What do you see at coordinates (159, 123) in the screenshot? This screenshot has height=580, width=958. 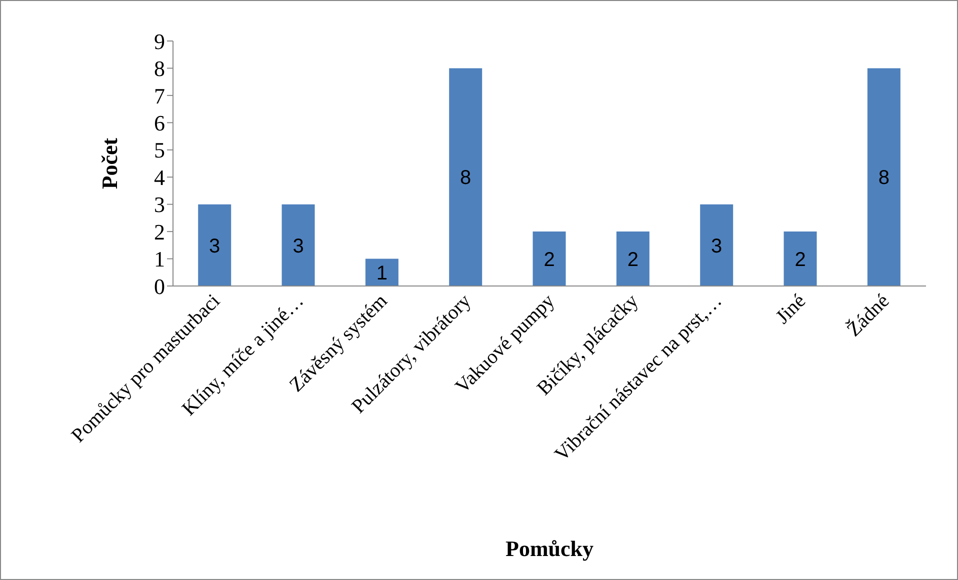 I see `y-tick-label: 6` at bounding box center [159, 123].